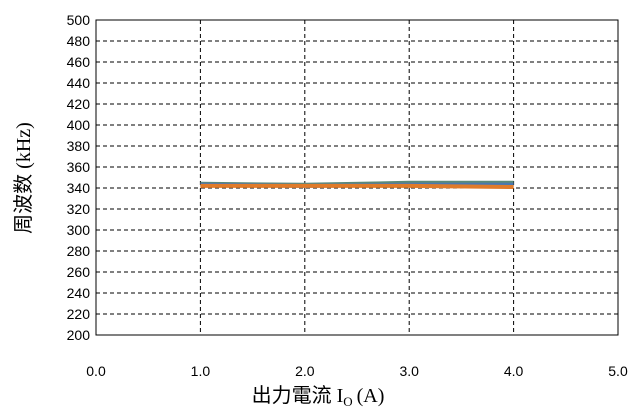 Image resolution: width=638 pixels, height=413 pixels. Describe the element at coordinates (79, 272) in the screenshot. I see `y-tick-label: 260` at that location.